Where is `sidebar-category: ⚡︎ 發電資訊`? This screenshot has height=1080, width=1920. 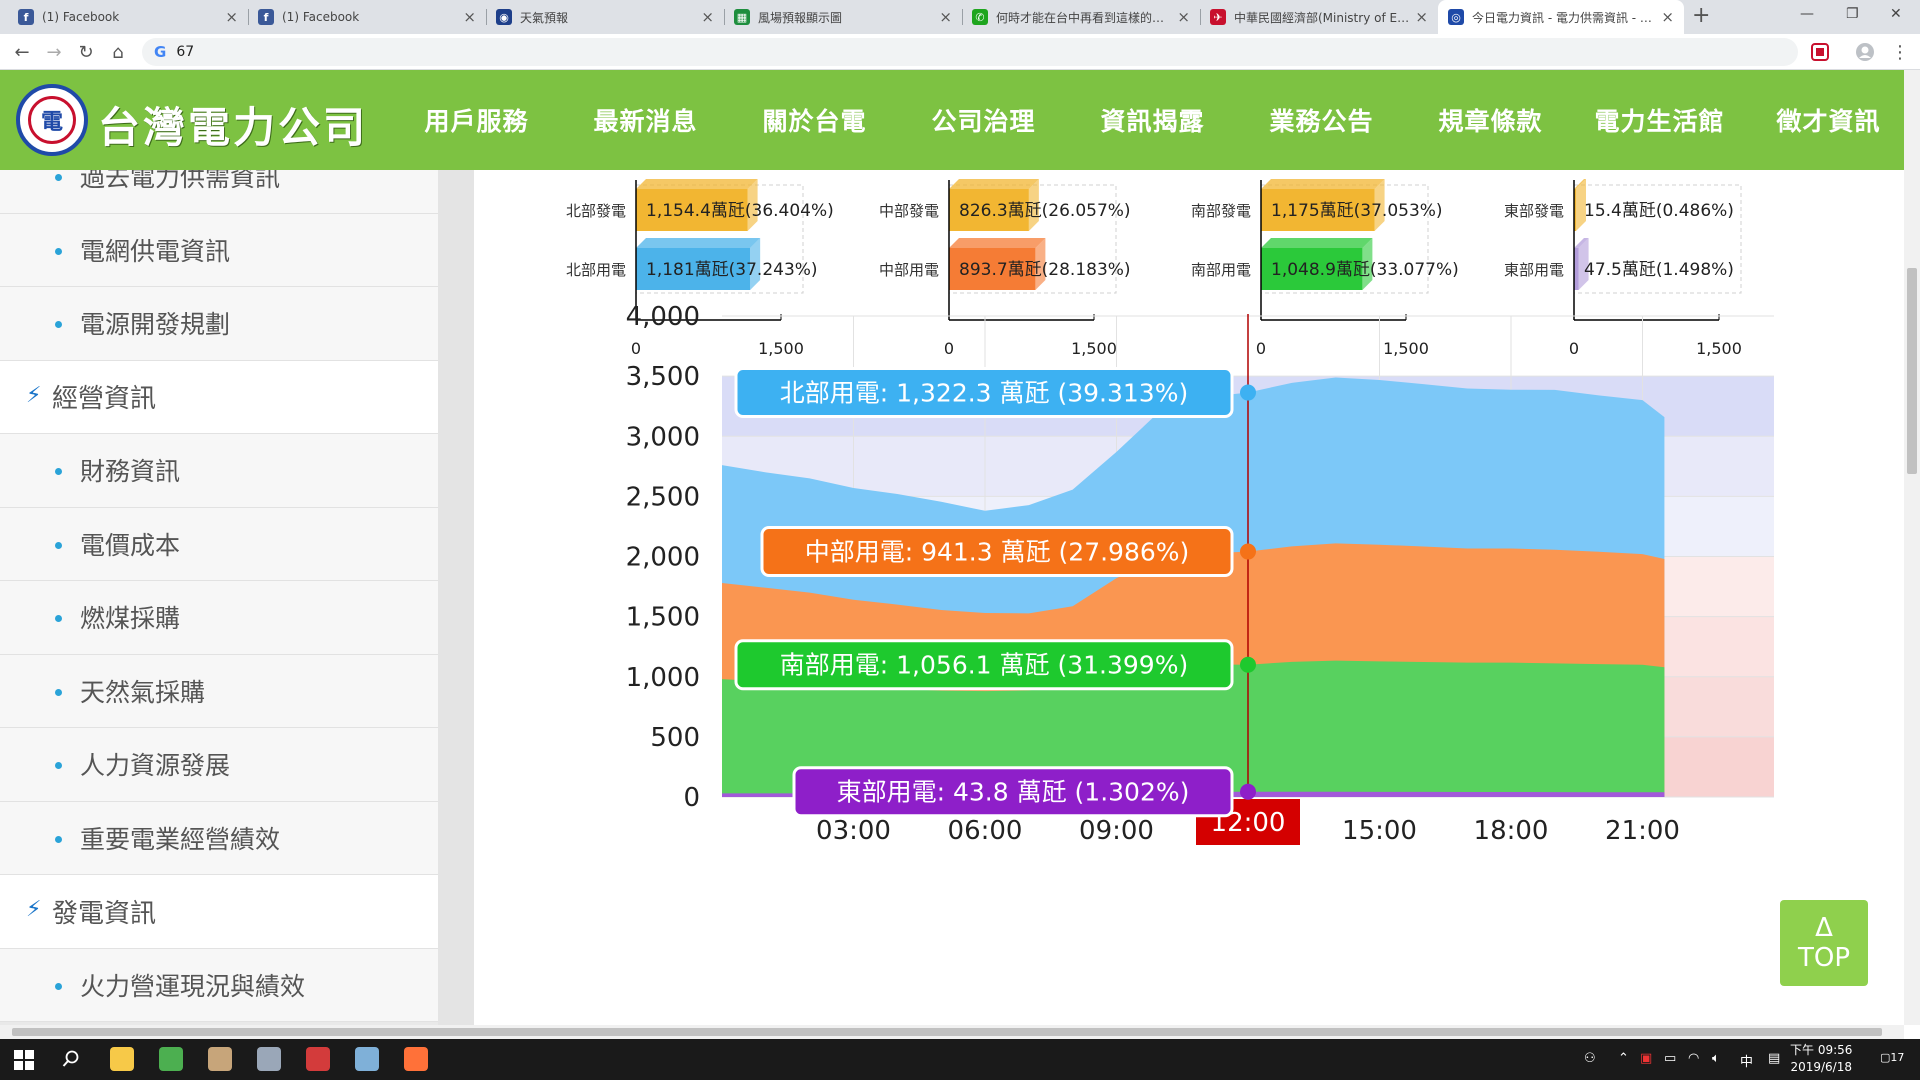
sidebar-category: ⚡︎ 發電資訊 is located at coordinates (219, 912).